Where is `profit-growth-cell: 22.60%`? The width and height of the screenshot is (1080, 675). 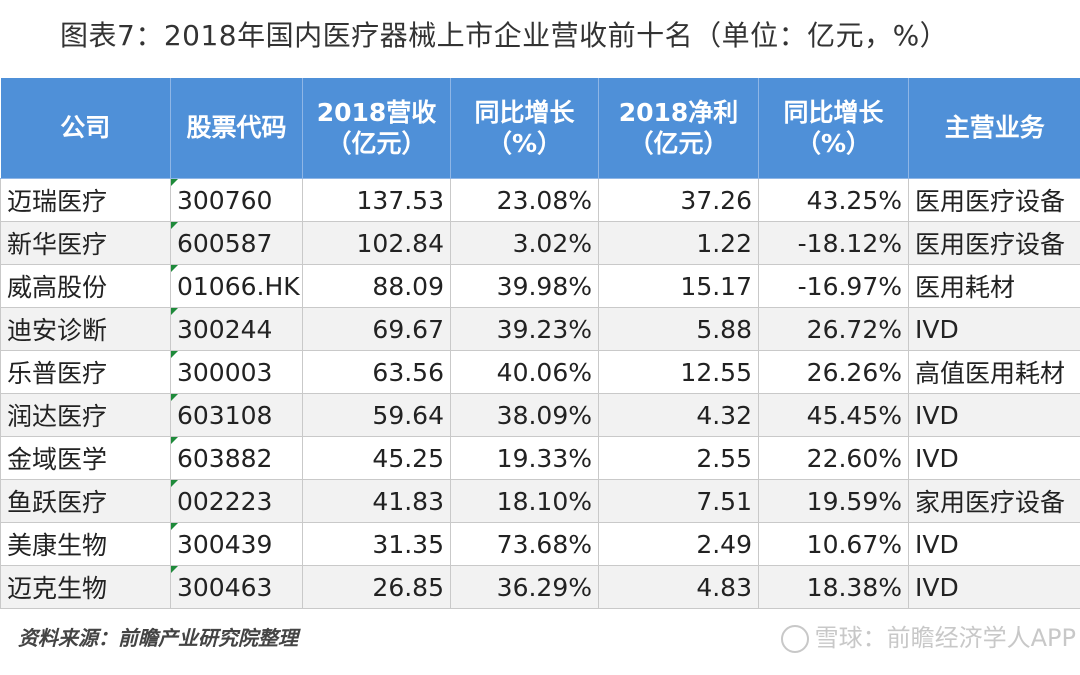 profit-growth-cell: 22.60% is located at coordinates (833, 458).